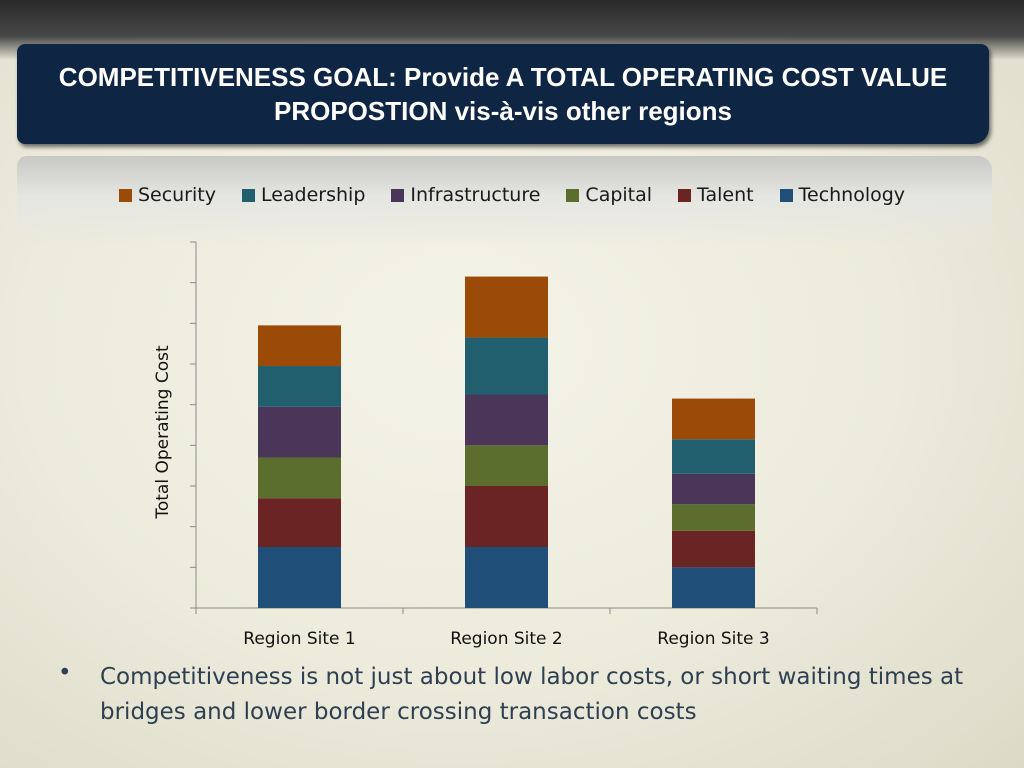 This screenshot has height=768, width=1024. Describe the element at coordinates (313, 195) in the screenshot. I see `legend-label: Leadership` at that location.